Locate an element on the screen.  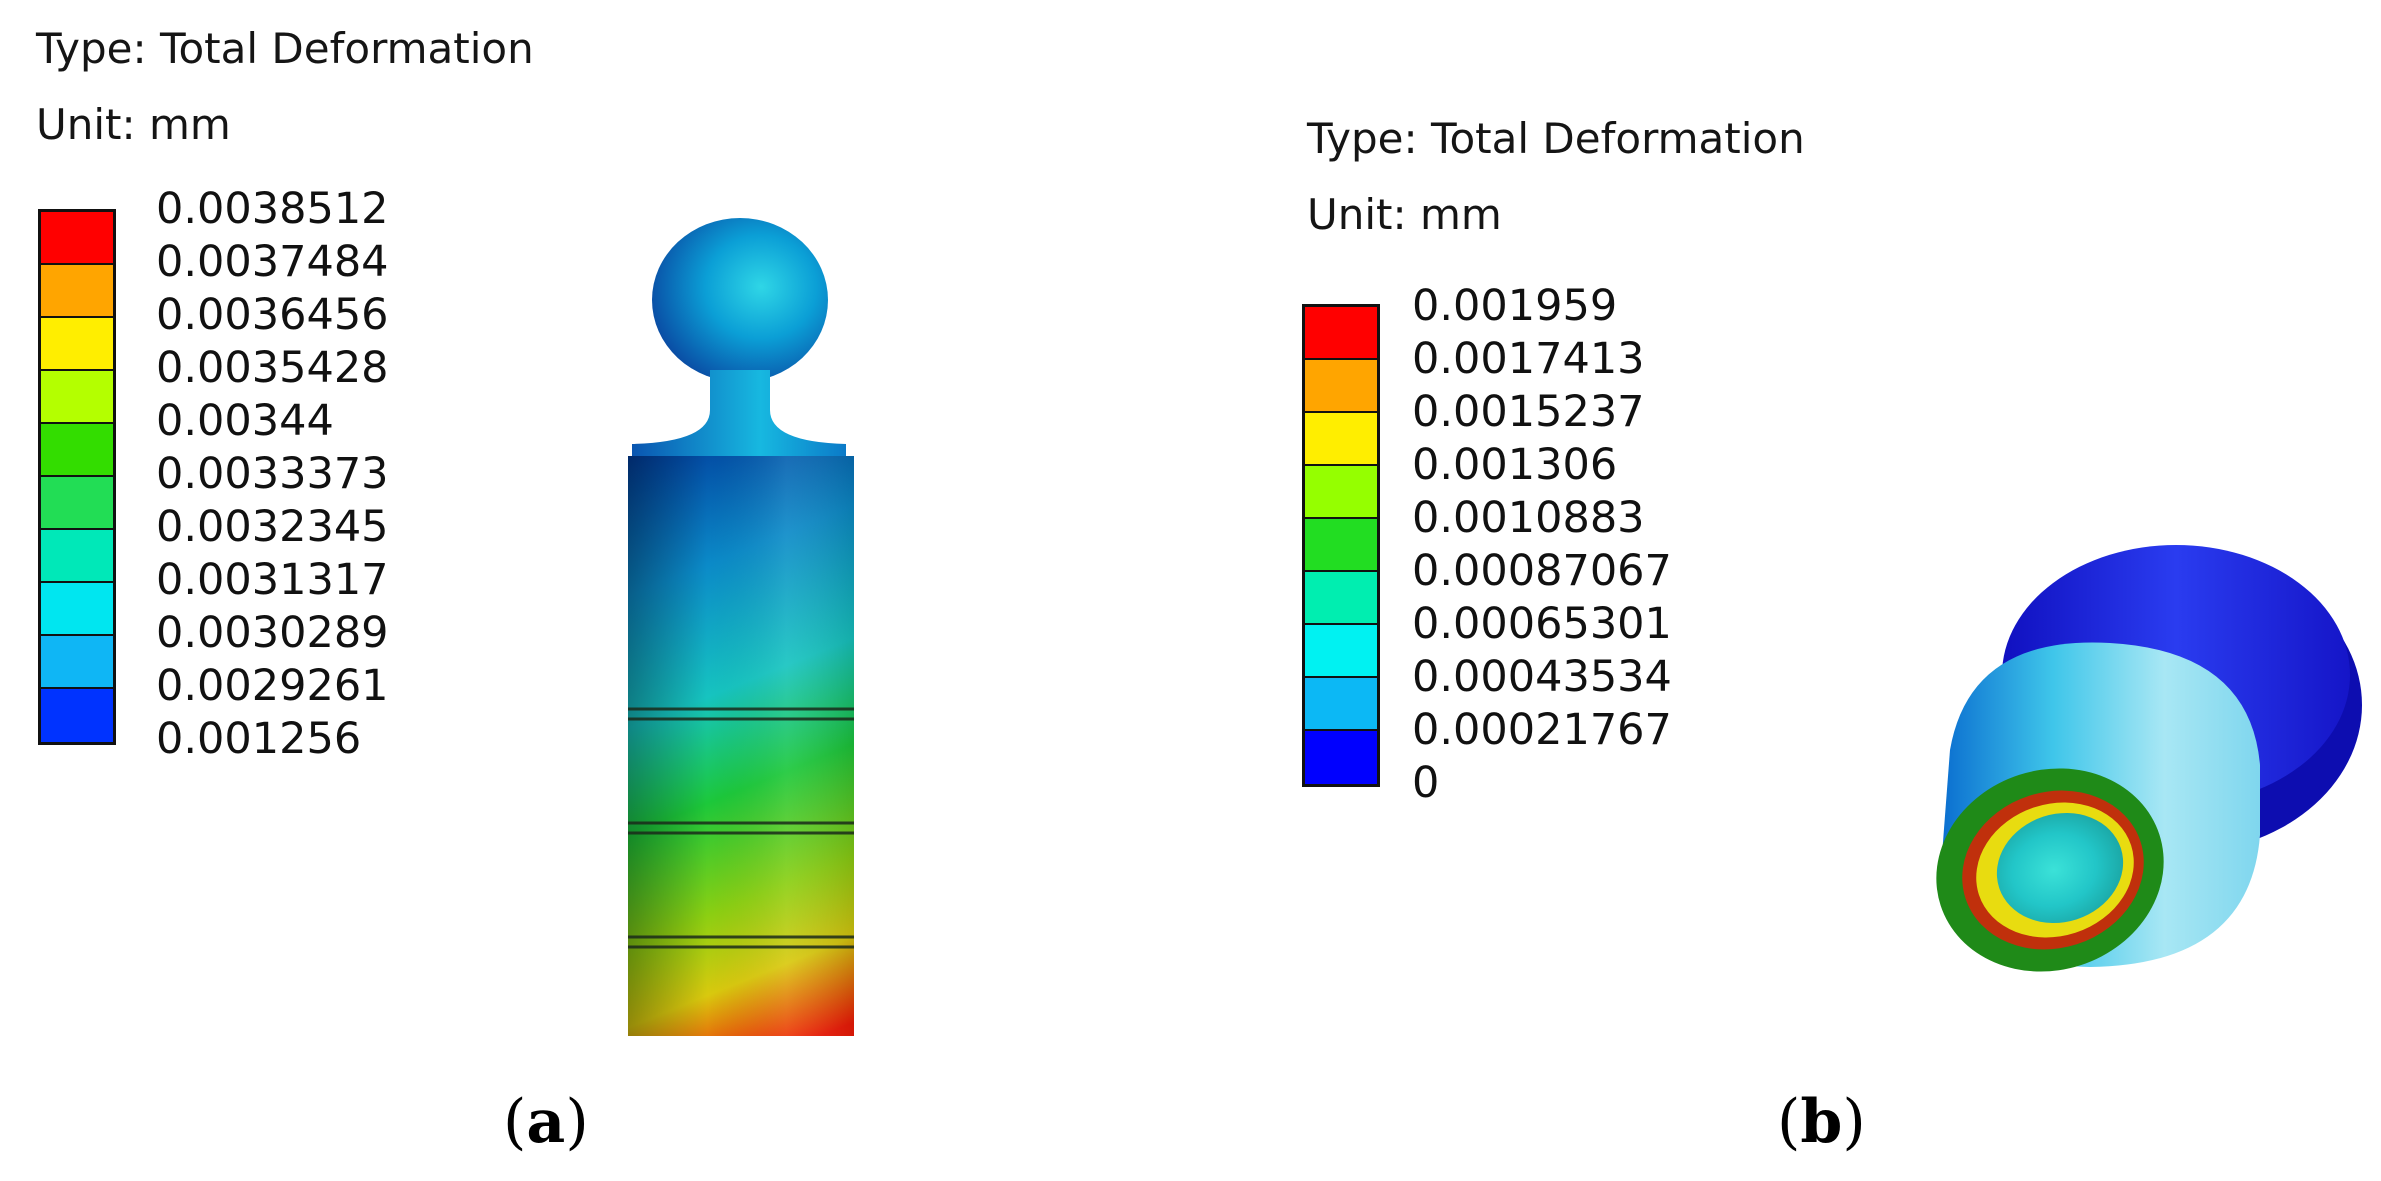
legend-value: 0.0030289 is located at coordinates (272, 633).